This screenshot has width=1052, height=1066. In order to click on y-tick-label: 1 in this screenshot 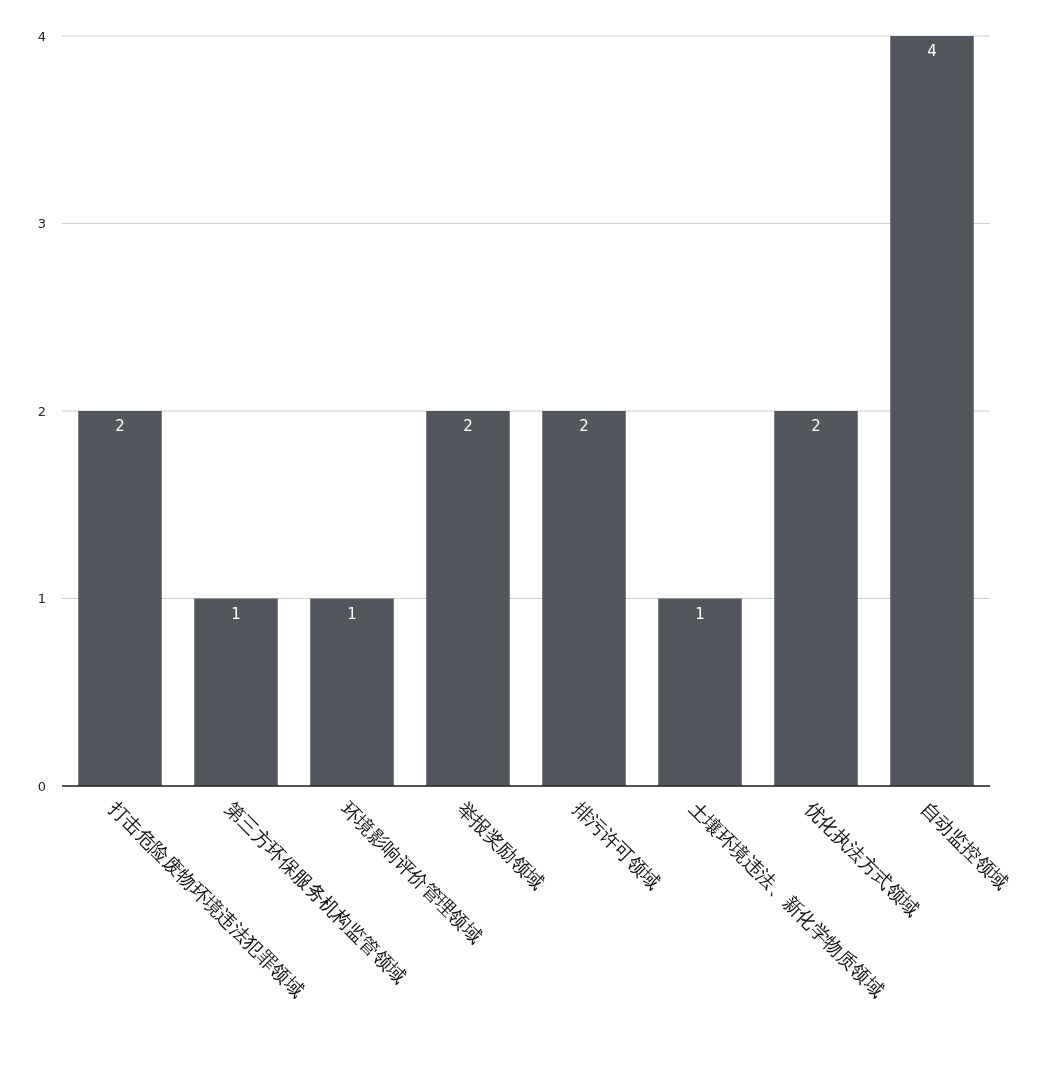, I will do `click(41, 599)`.